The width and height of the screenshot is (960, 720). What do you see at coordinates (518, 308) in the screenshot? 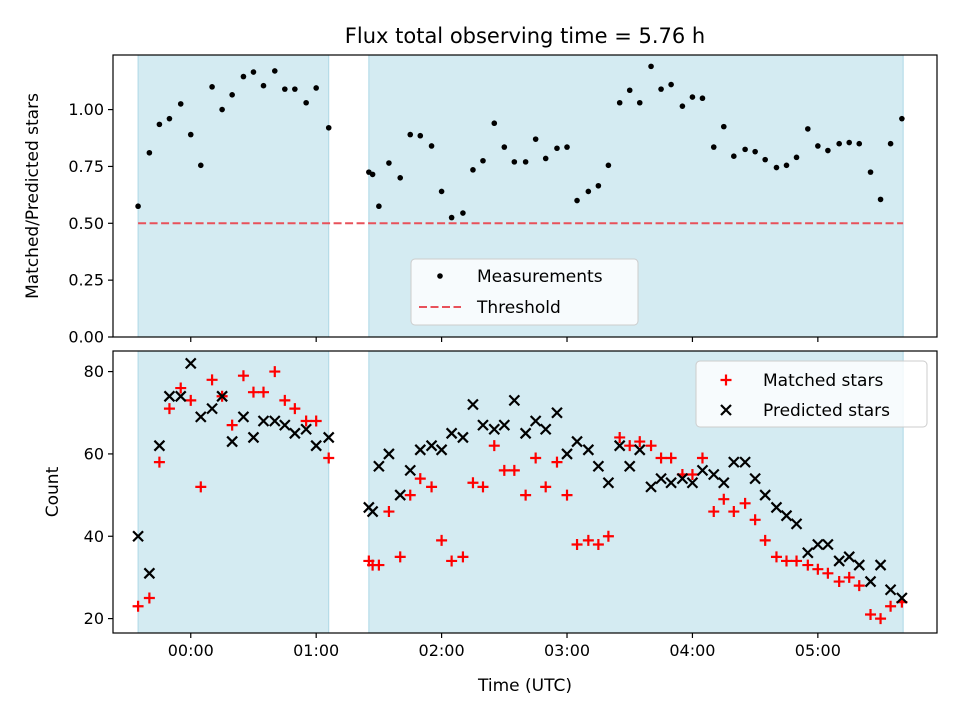
I see `legend-label-threshold: Threshold` at bounding box center [518, 308].